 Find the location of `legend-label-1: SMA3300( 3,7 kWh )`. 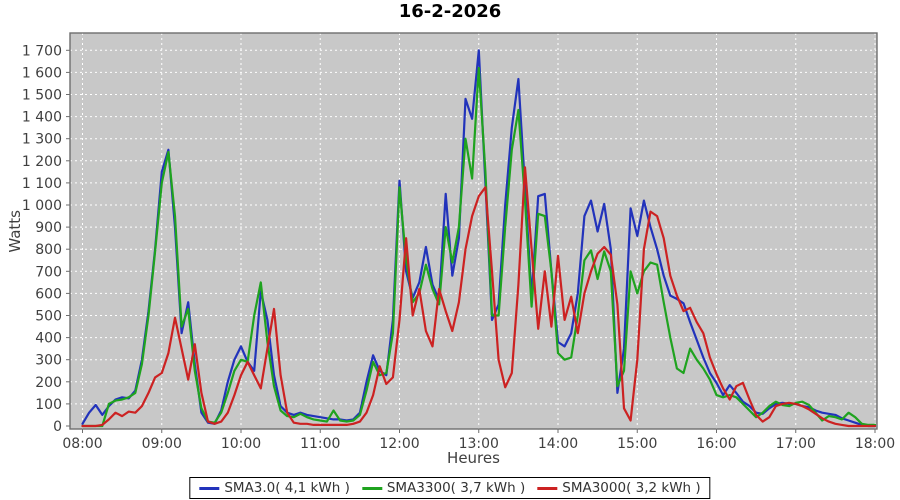

legend-label-1: SMA3300( 3,7 kWh ) is located at coordinates (456, 488).